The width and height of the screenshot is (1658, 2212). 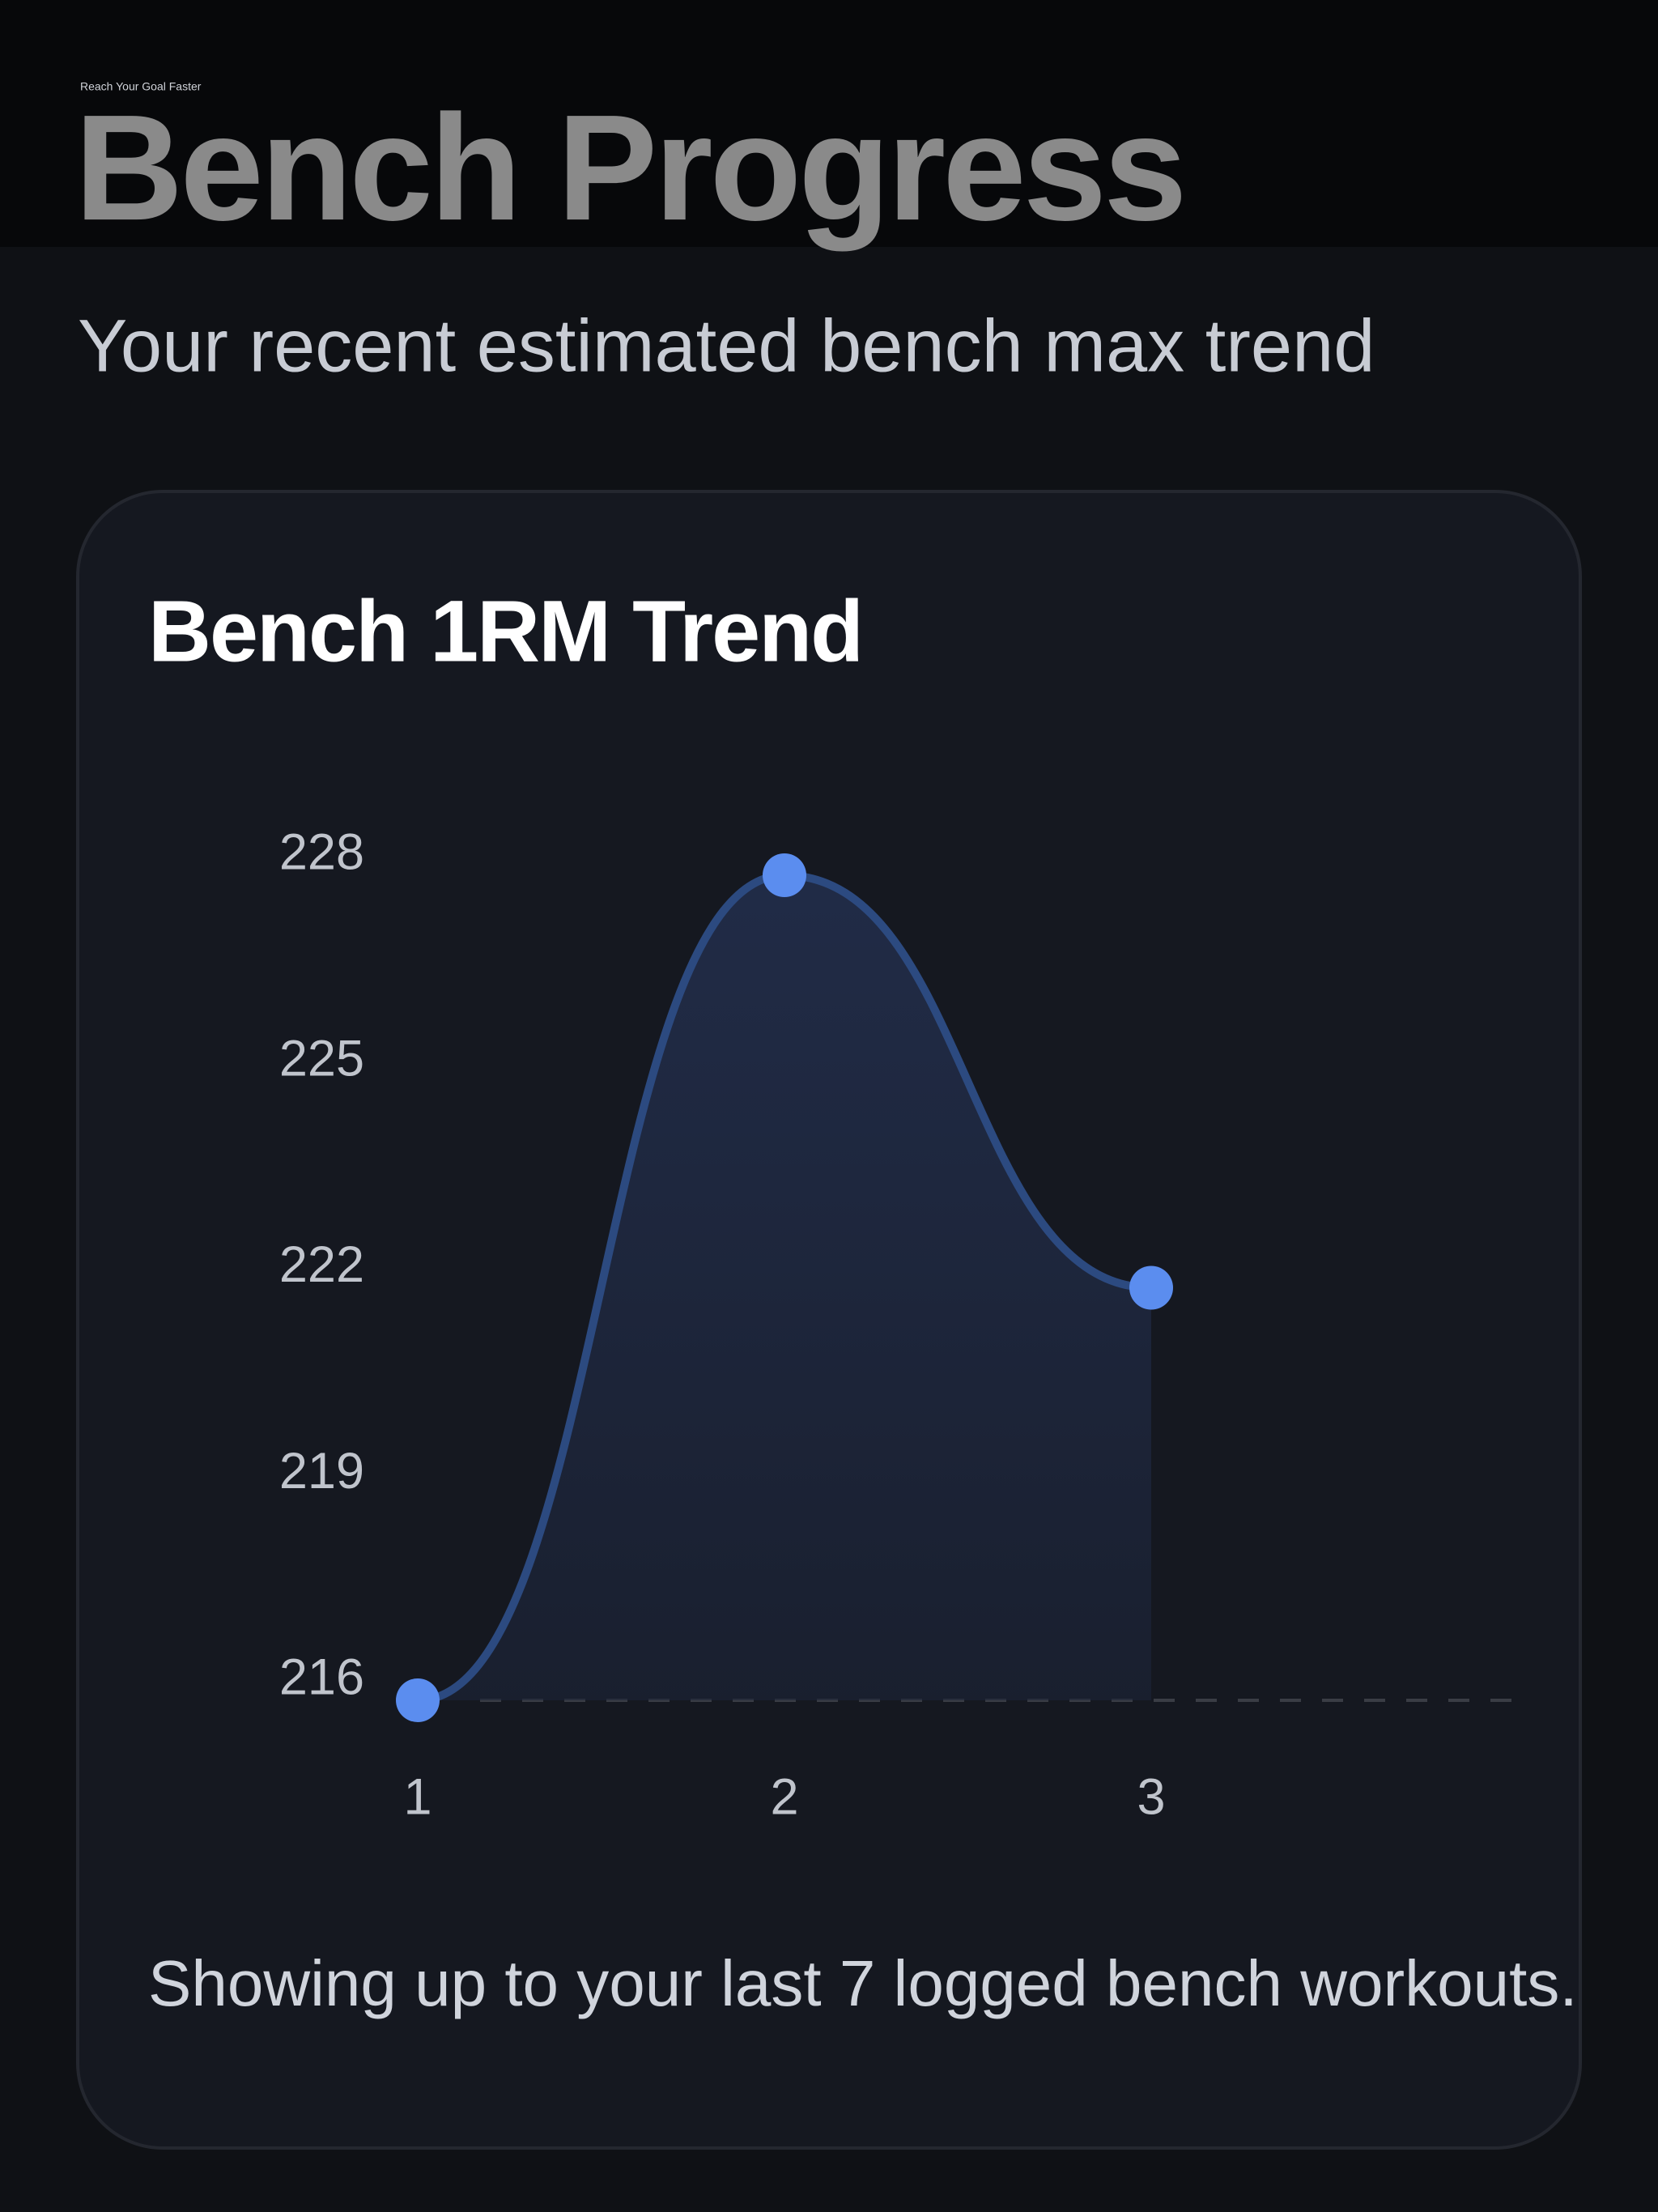 I want to click on y-tick-label: 219, so click(x=321, y=1471).